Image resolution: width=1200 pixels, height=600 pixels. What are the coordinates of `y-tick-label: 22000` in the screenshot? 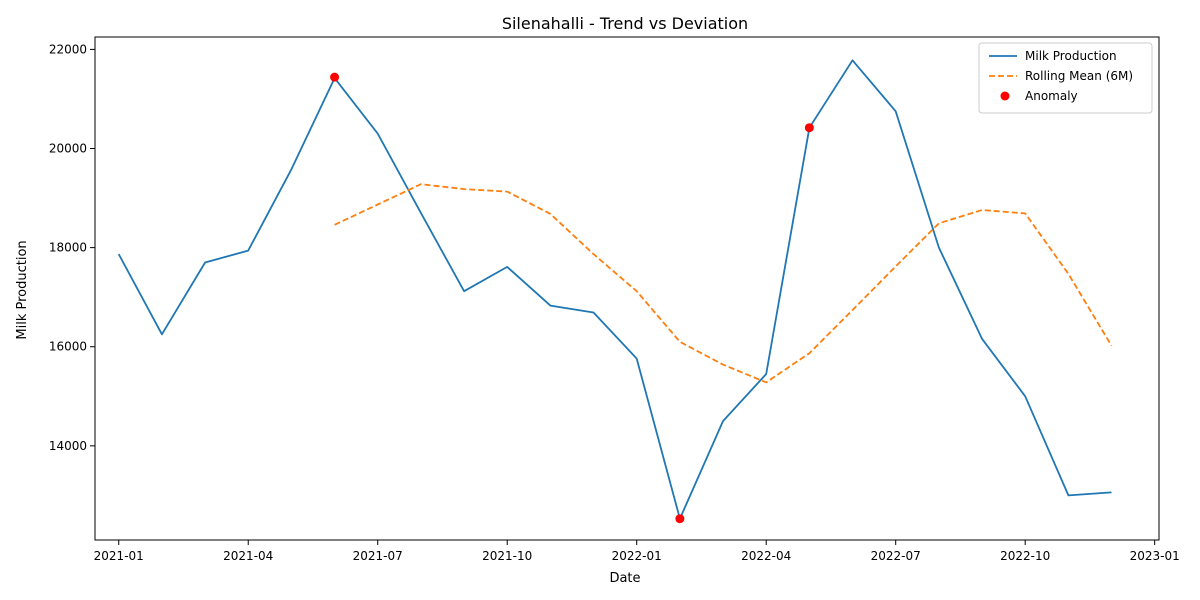 It's located at (68, 49).